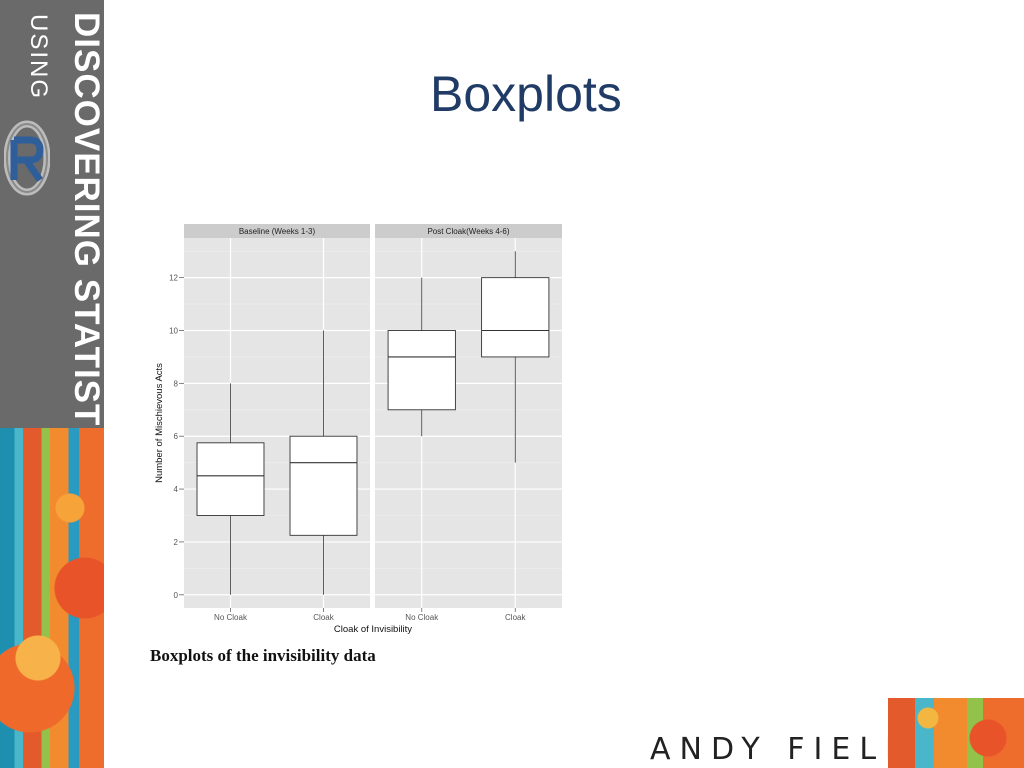 The image size is (1024, 768). I want to click on facet-label: Post Cloak(Weeks 4-6), so click(468, 231).